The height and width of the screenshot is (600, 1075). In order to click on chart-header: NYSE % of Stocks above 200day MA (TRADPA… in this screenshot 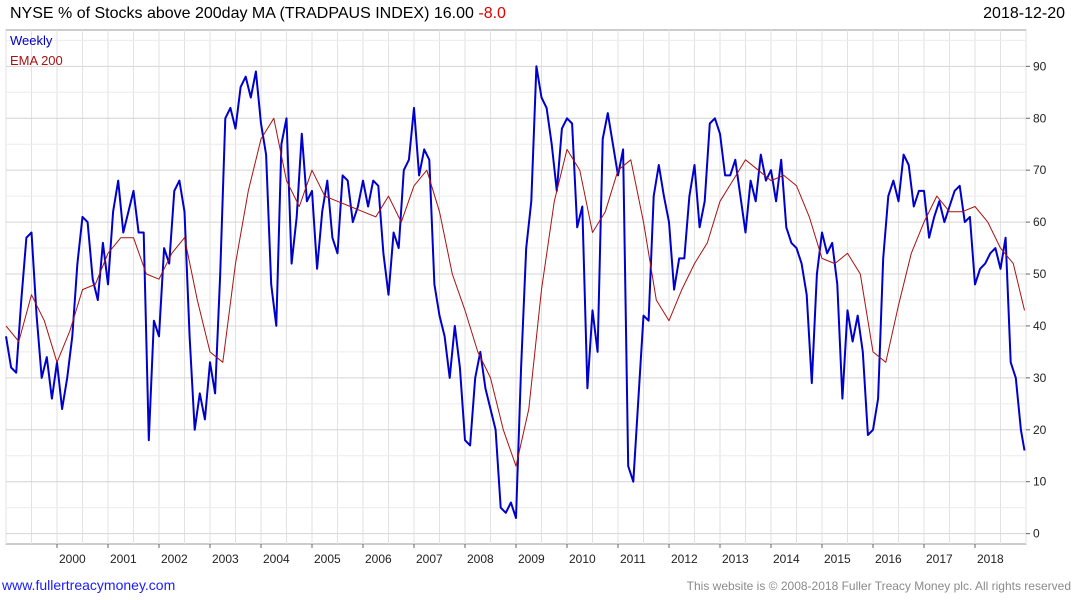, I will do `click(258, 14)`.